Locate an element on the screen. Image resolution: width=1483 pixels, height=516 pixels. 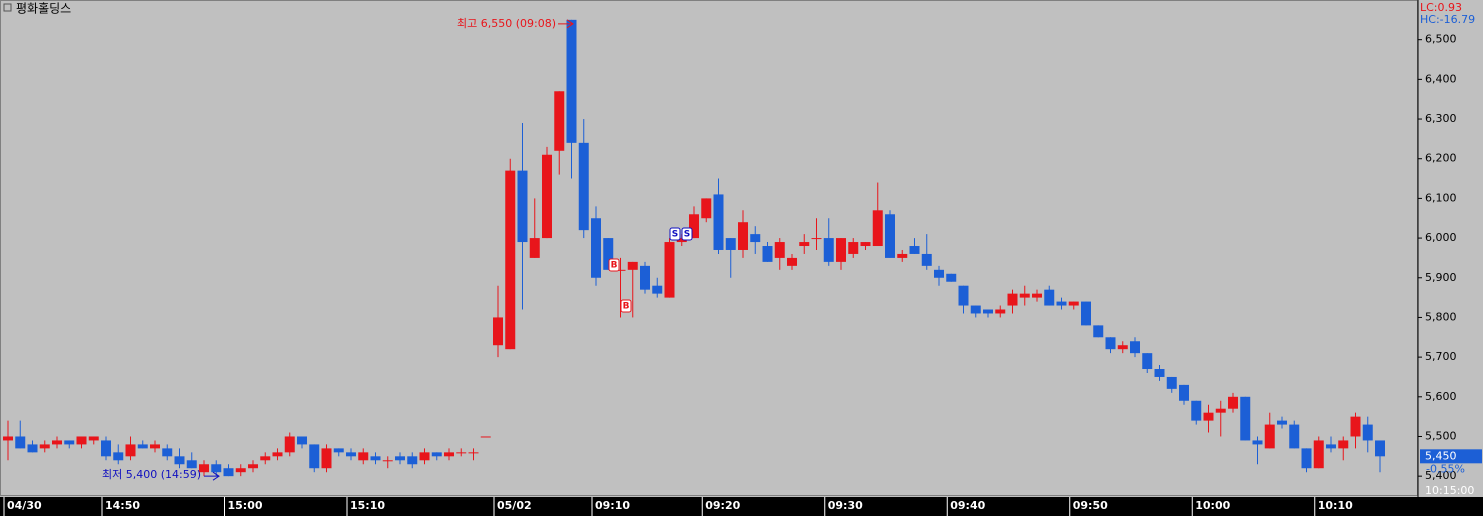
y-tick-label: 6,200 is located at coordinates (1441, 158).